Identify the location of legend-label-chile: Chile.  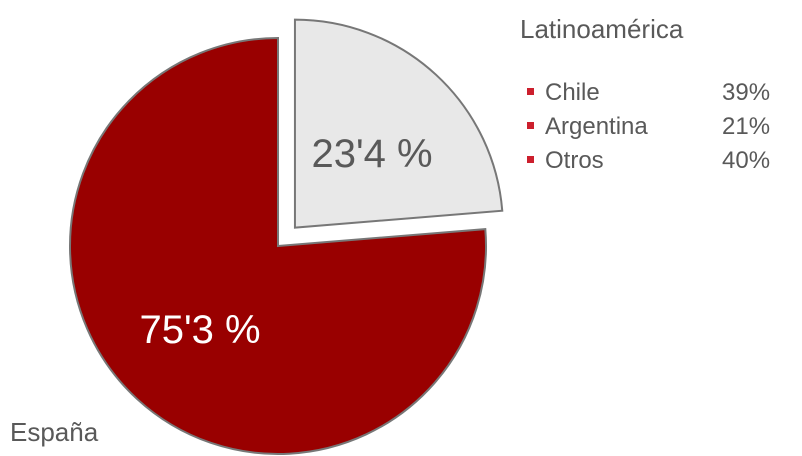
(572, 92).